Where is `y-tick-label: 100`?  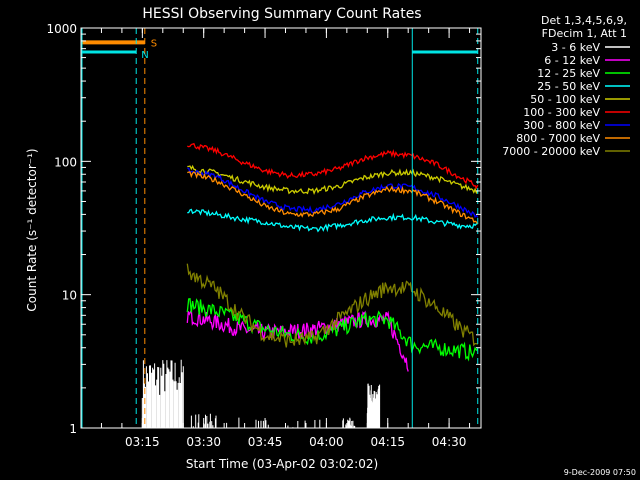
y-tick-label: 100 is located at coordinates (65, 162).